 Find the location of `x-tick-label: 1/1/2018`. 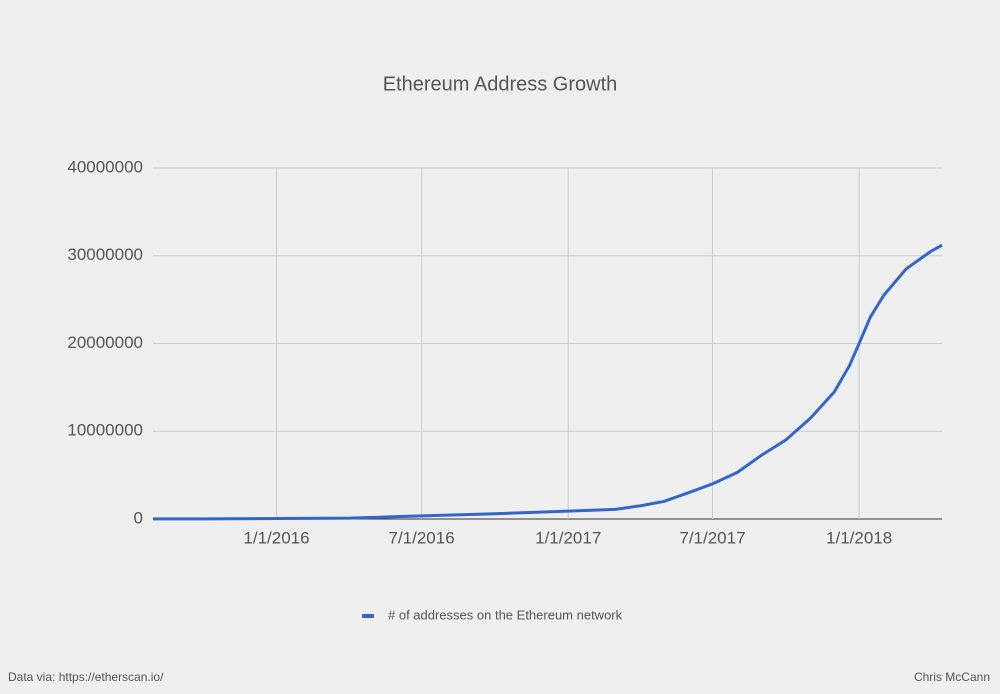

x-tick-label: 1/1/2018 is located at coordinates (859, 537).